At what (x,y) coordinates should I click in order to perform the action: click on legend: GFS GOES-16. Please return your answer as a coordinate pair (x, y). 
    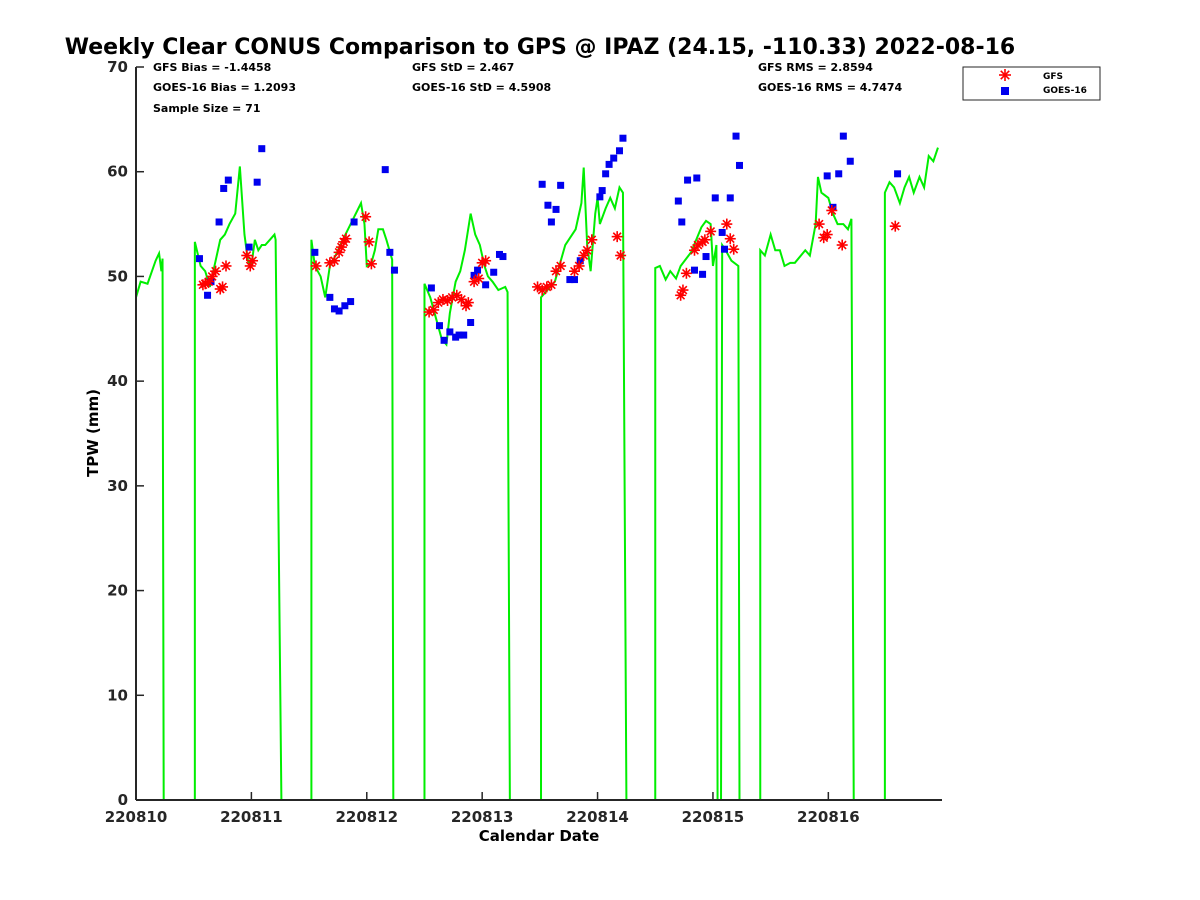
    Looking at the image, I should click on (1031, 83).